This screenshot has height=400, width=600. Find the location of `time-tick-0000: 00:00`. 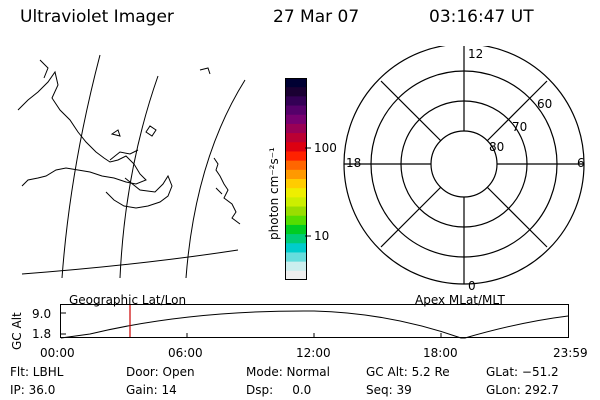

time-tick-0000: 00:00 is located at coordinates (57, 353).